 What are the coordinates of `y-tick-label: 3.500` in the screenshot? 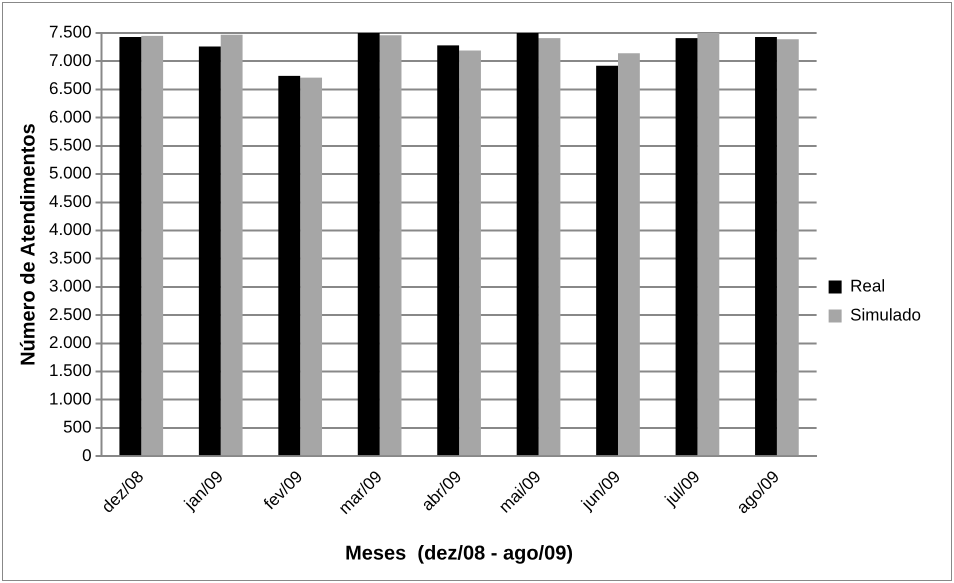 It's located at (70, 258).